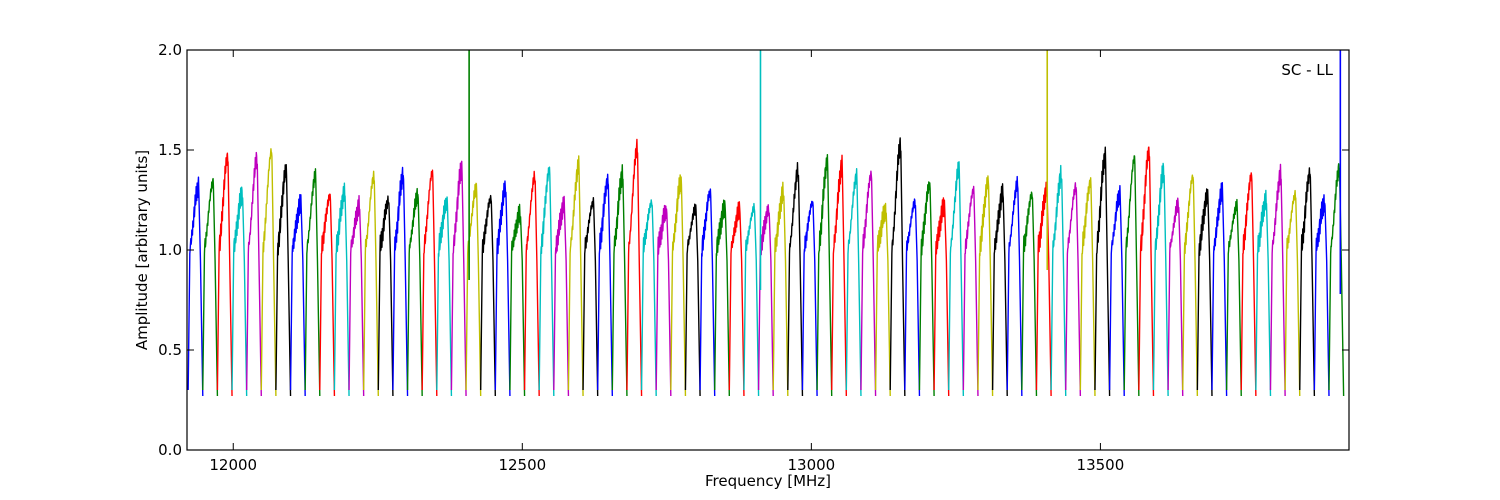 The width and height of the screenshot is (1500, 500). Describe the element at coordinates (170, 250) in the screenshot. I see `y-tick-label: 1.0` at that location.